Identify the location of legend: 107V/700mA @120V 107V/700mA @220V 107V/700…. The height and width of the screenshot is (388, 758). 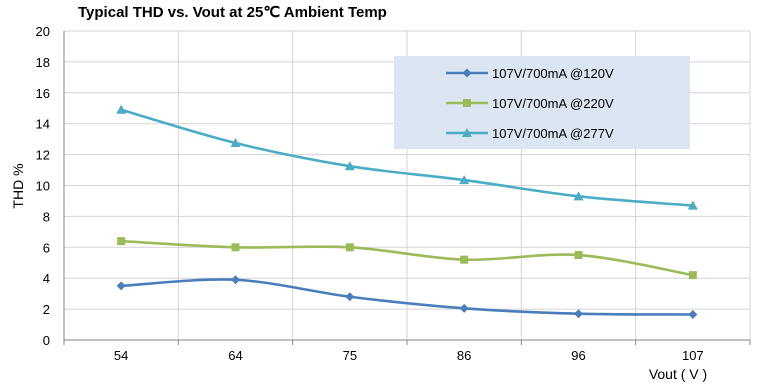
(542, 102).